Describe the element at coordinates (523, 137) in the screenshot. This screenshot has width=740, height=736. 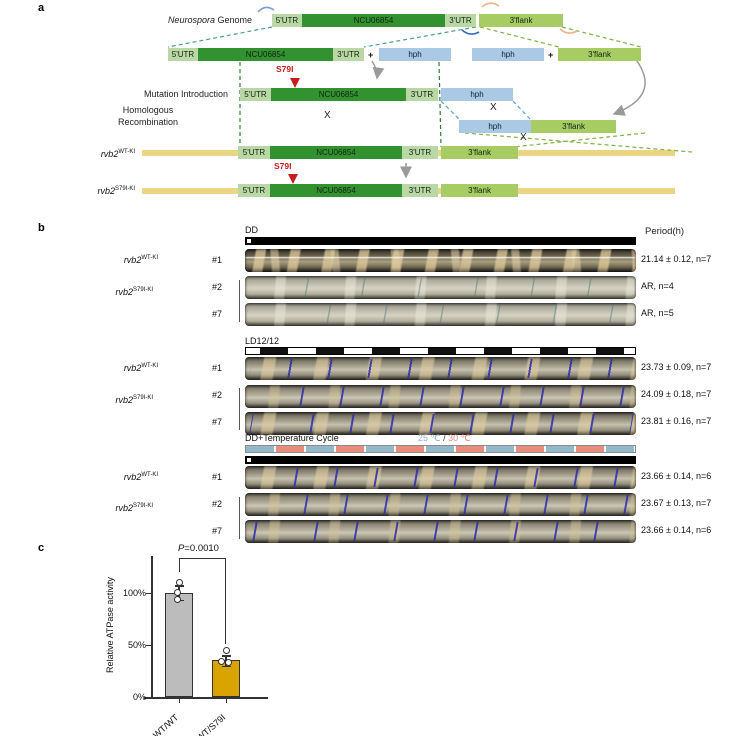
I see `crossover-x: X` at that location.